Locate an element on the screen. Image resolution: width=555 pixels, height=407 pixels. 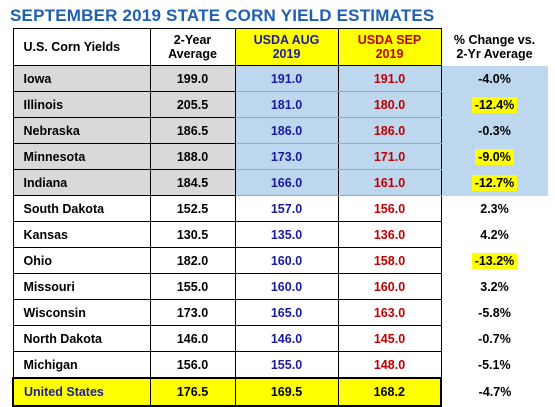
total-row: United States 176.5 169.5 168.2 -4.7% is located at coordinates (280, 392).